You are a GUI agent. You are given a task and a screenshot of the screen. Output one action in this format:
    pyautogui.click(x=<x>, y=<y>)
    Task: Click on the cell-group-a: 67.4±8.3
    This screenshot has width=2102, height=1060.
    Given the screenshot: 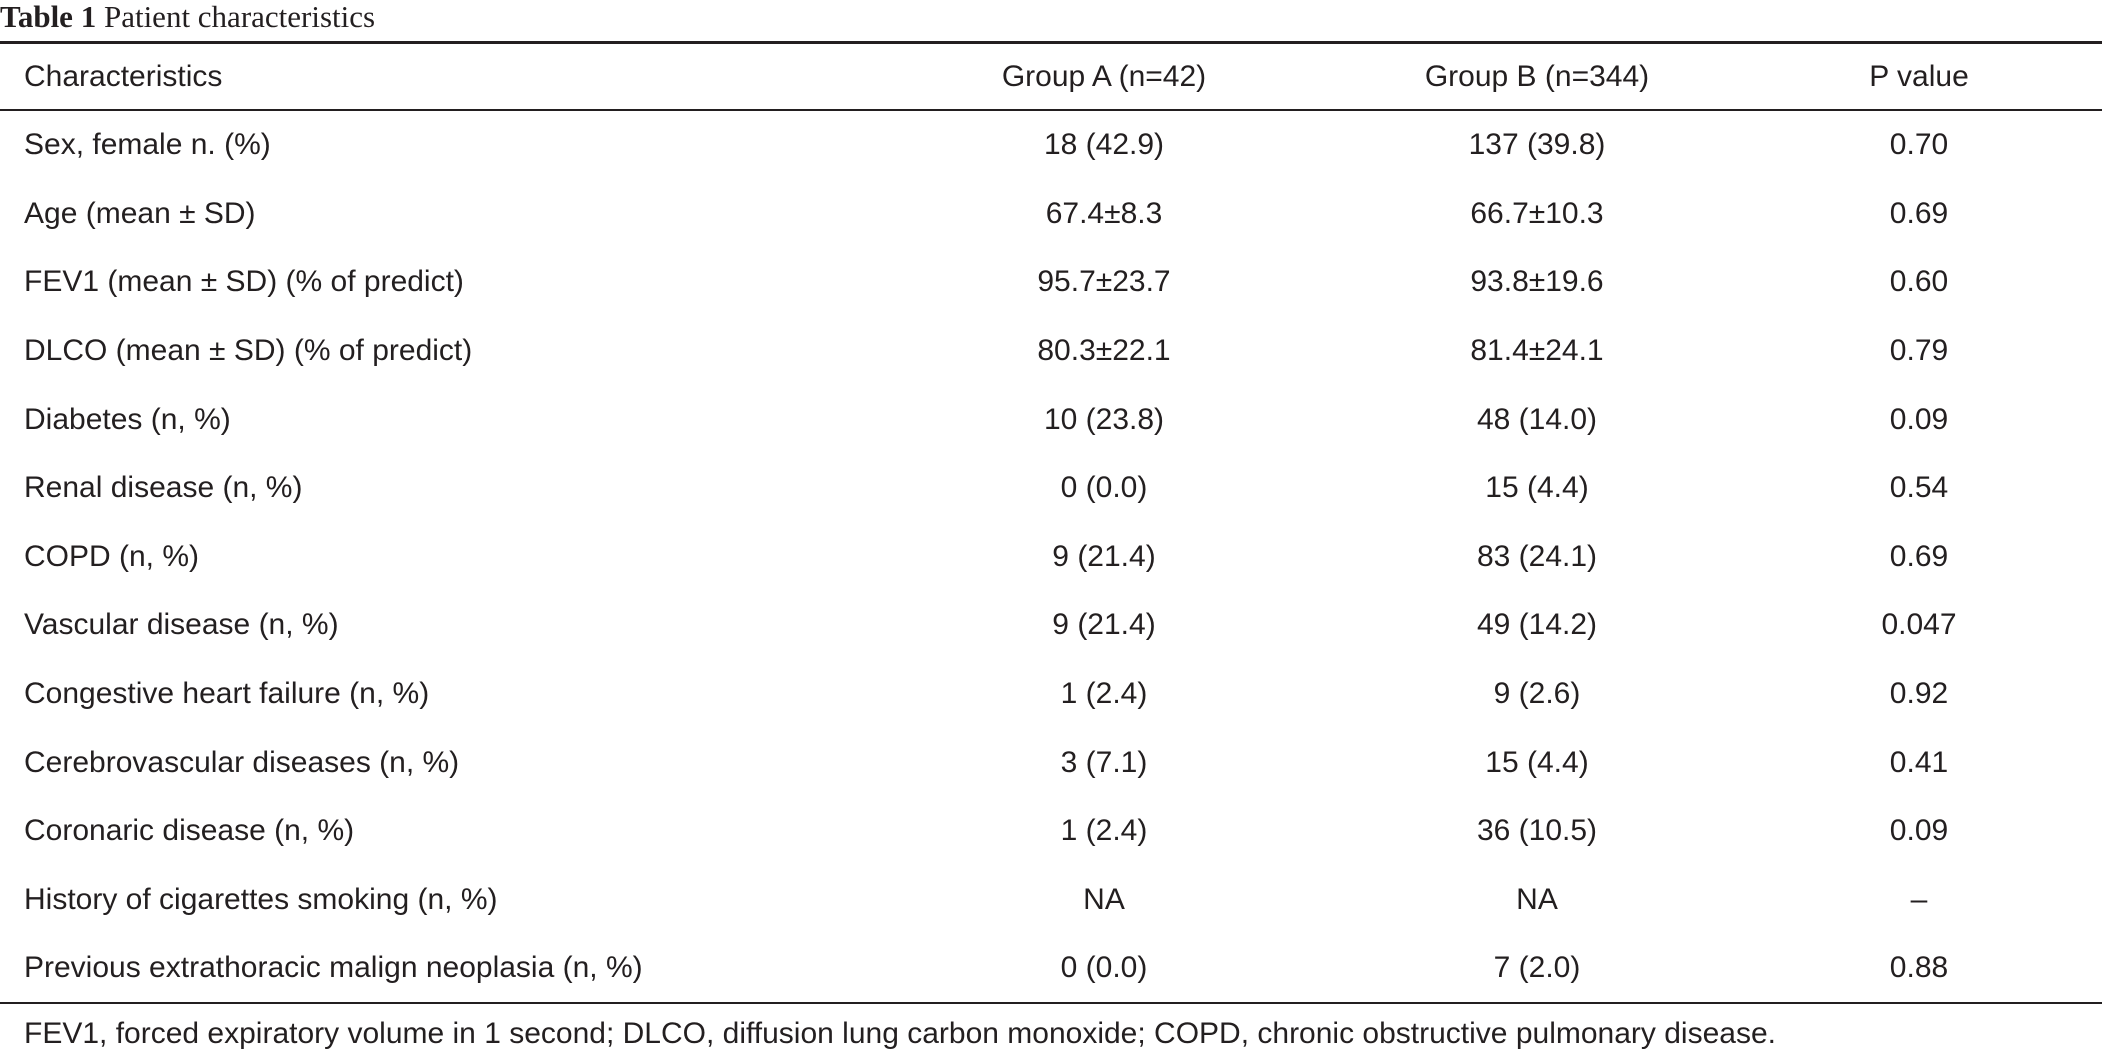 What is the action you would take?
    pyautogui.click(x=1104, y=213)
    